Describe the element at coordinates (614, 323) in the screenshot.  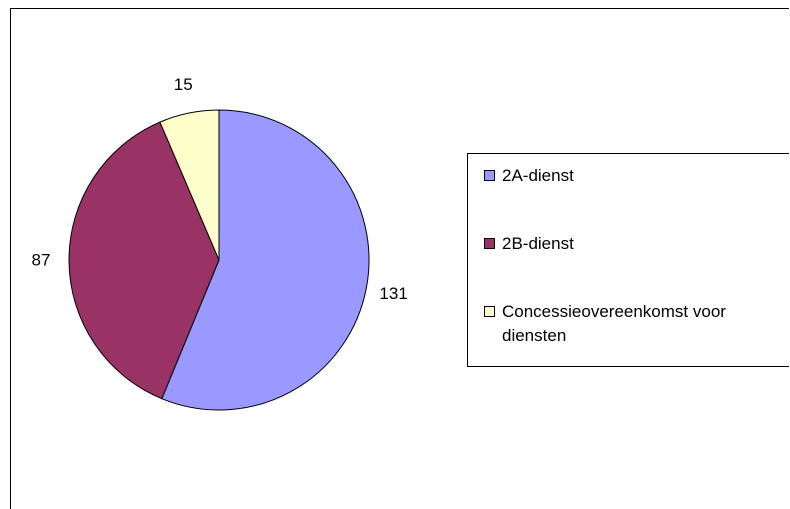
I see `legend-label: Concessieovereenkomst voor diensten` at that location.